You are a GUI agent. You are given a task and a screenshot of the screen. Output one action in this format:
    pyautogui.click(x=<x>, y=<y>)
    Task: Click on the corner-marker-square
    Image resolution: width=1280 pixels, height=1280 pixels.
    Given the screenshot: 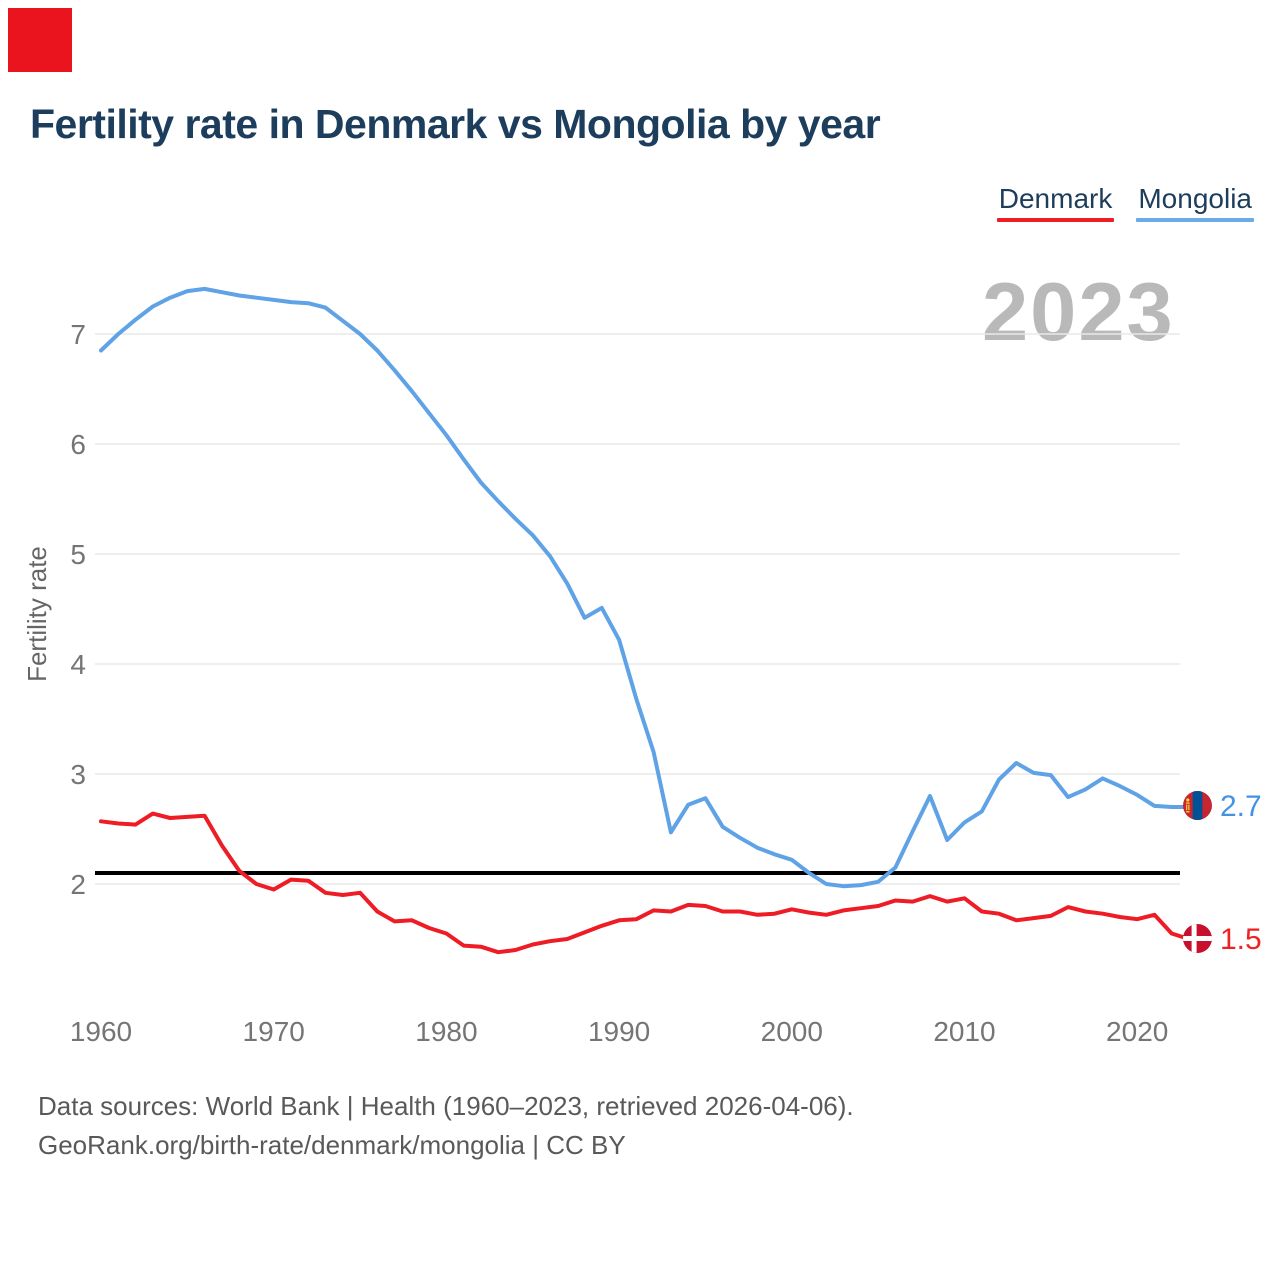 What is the action you would take?
    pyautogui.click(x=40, y=40)
    